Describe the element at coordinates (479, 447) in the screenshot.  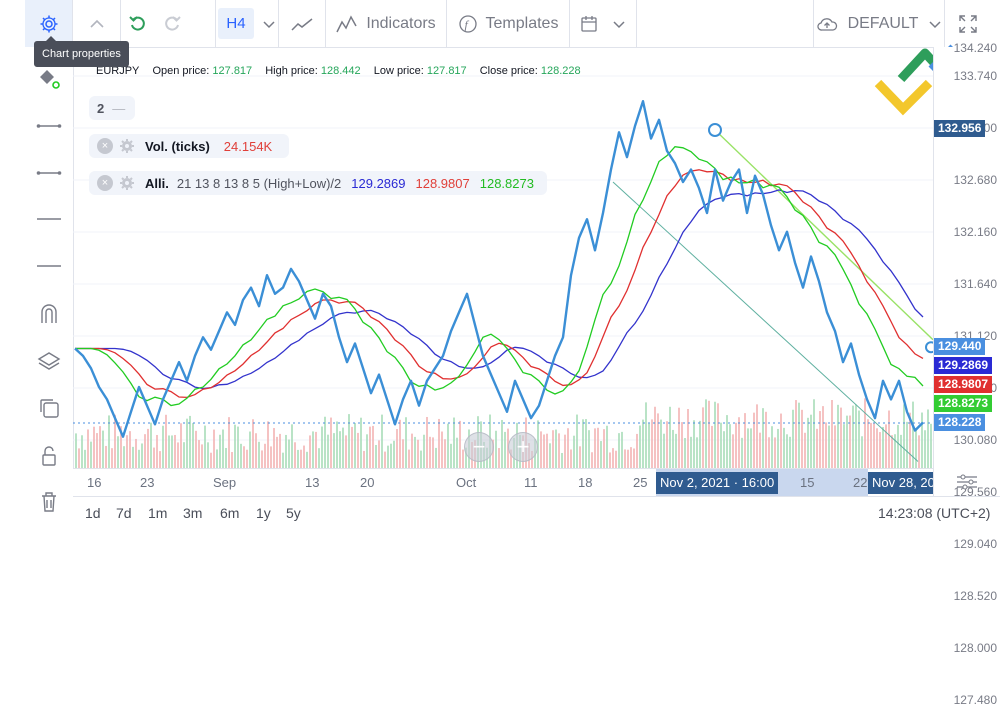
I see `zoom-out-button: −` at that location.